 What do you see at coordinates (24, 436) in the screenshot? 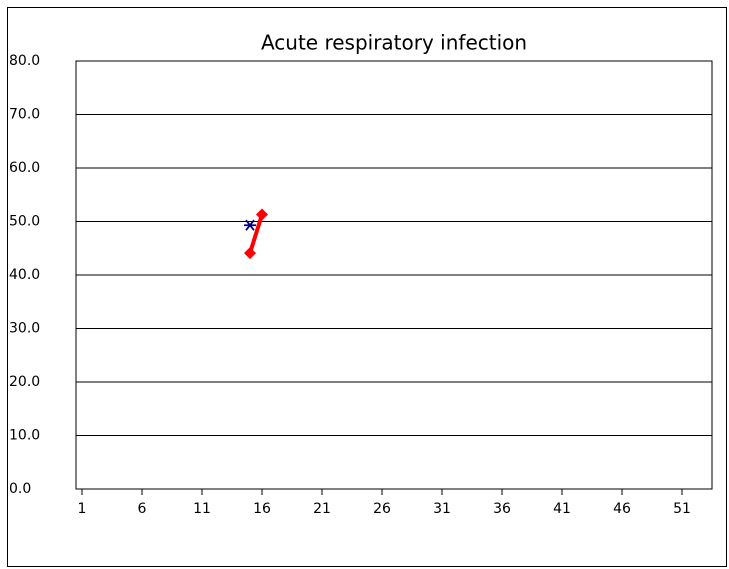
I see `y-tick-label: 10.0` at bounding box center [24, 436].